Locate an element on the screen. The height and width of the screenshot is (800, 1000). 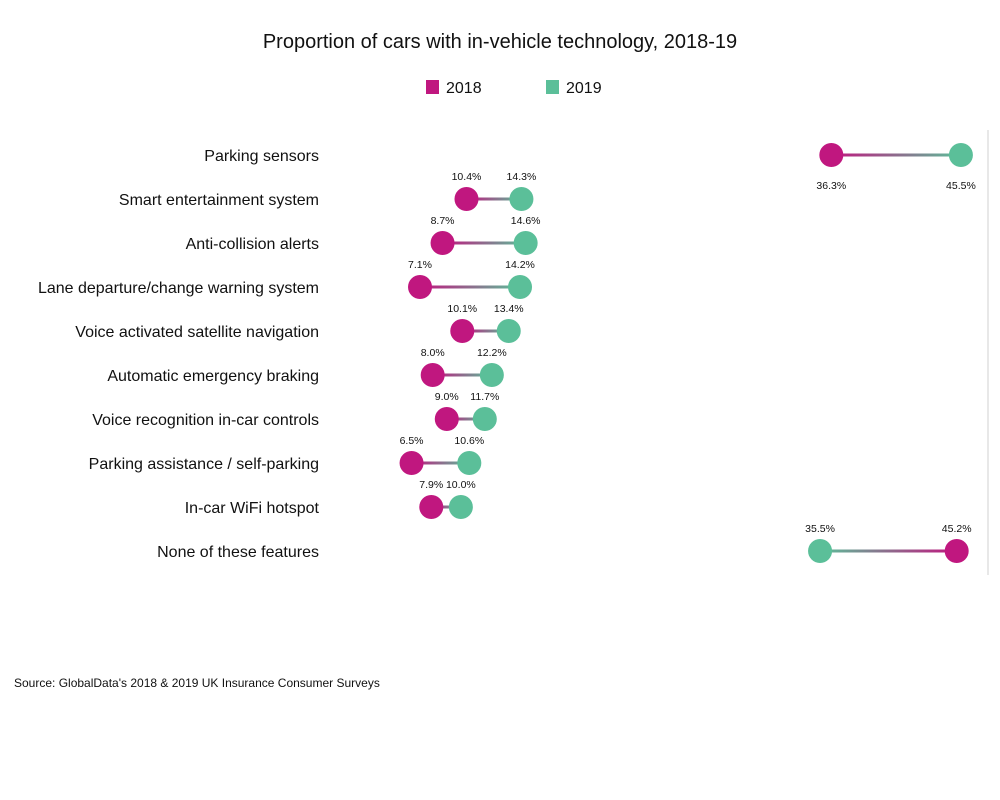
data-label-2018: 10.1% is located at coordinates (462, 309).